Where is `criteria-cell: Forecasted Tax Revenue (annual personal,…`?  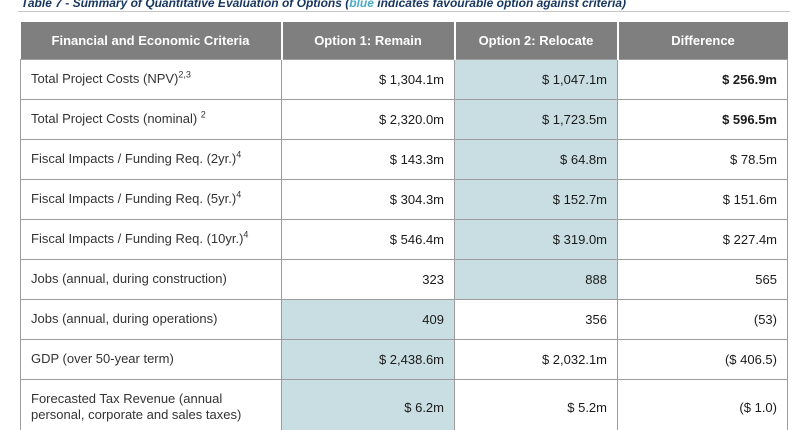
criteria-cell: Forecasted Tax Revenue (annual personal,… is located at coordinates (151, 404).